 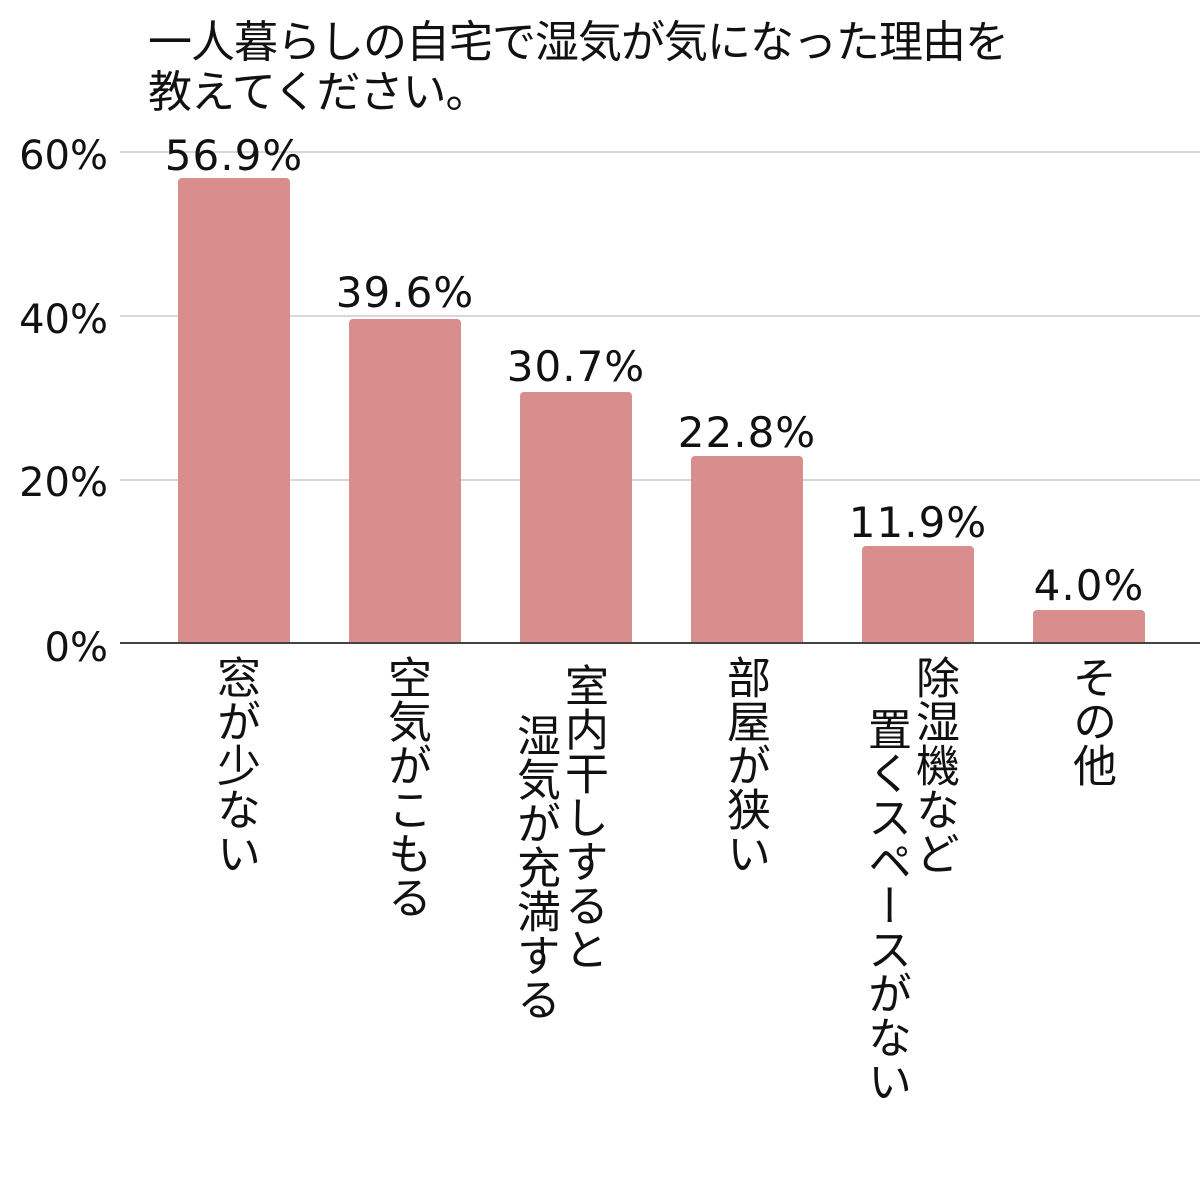 I want to click on x-label-windows-few: 窓が少ない, so click(x=234, y=765).